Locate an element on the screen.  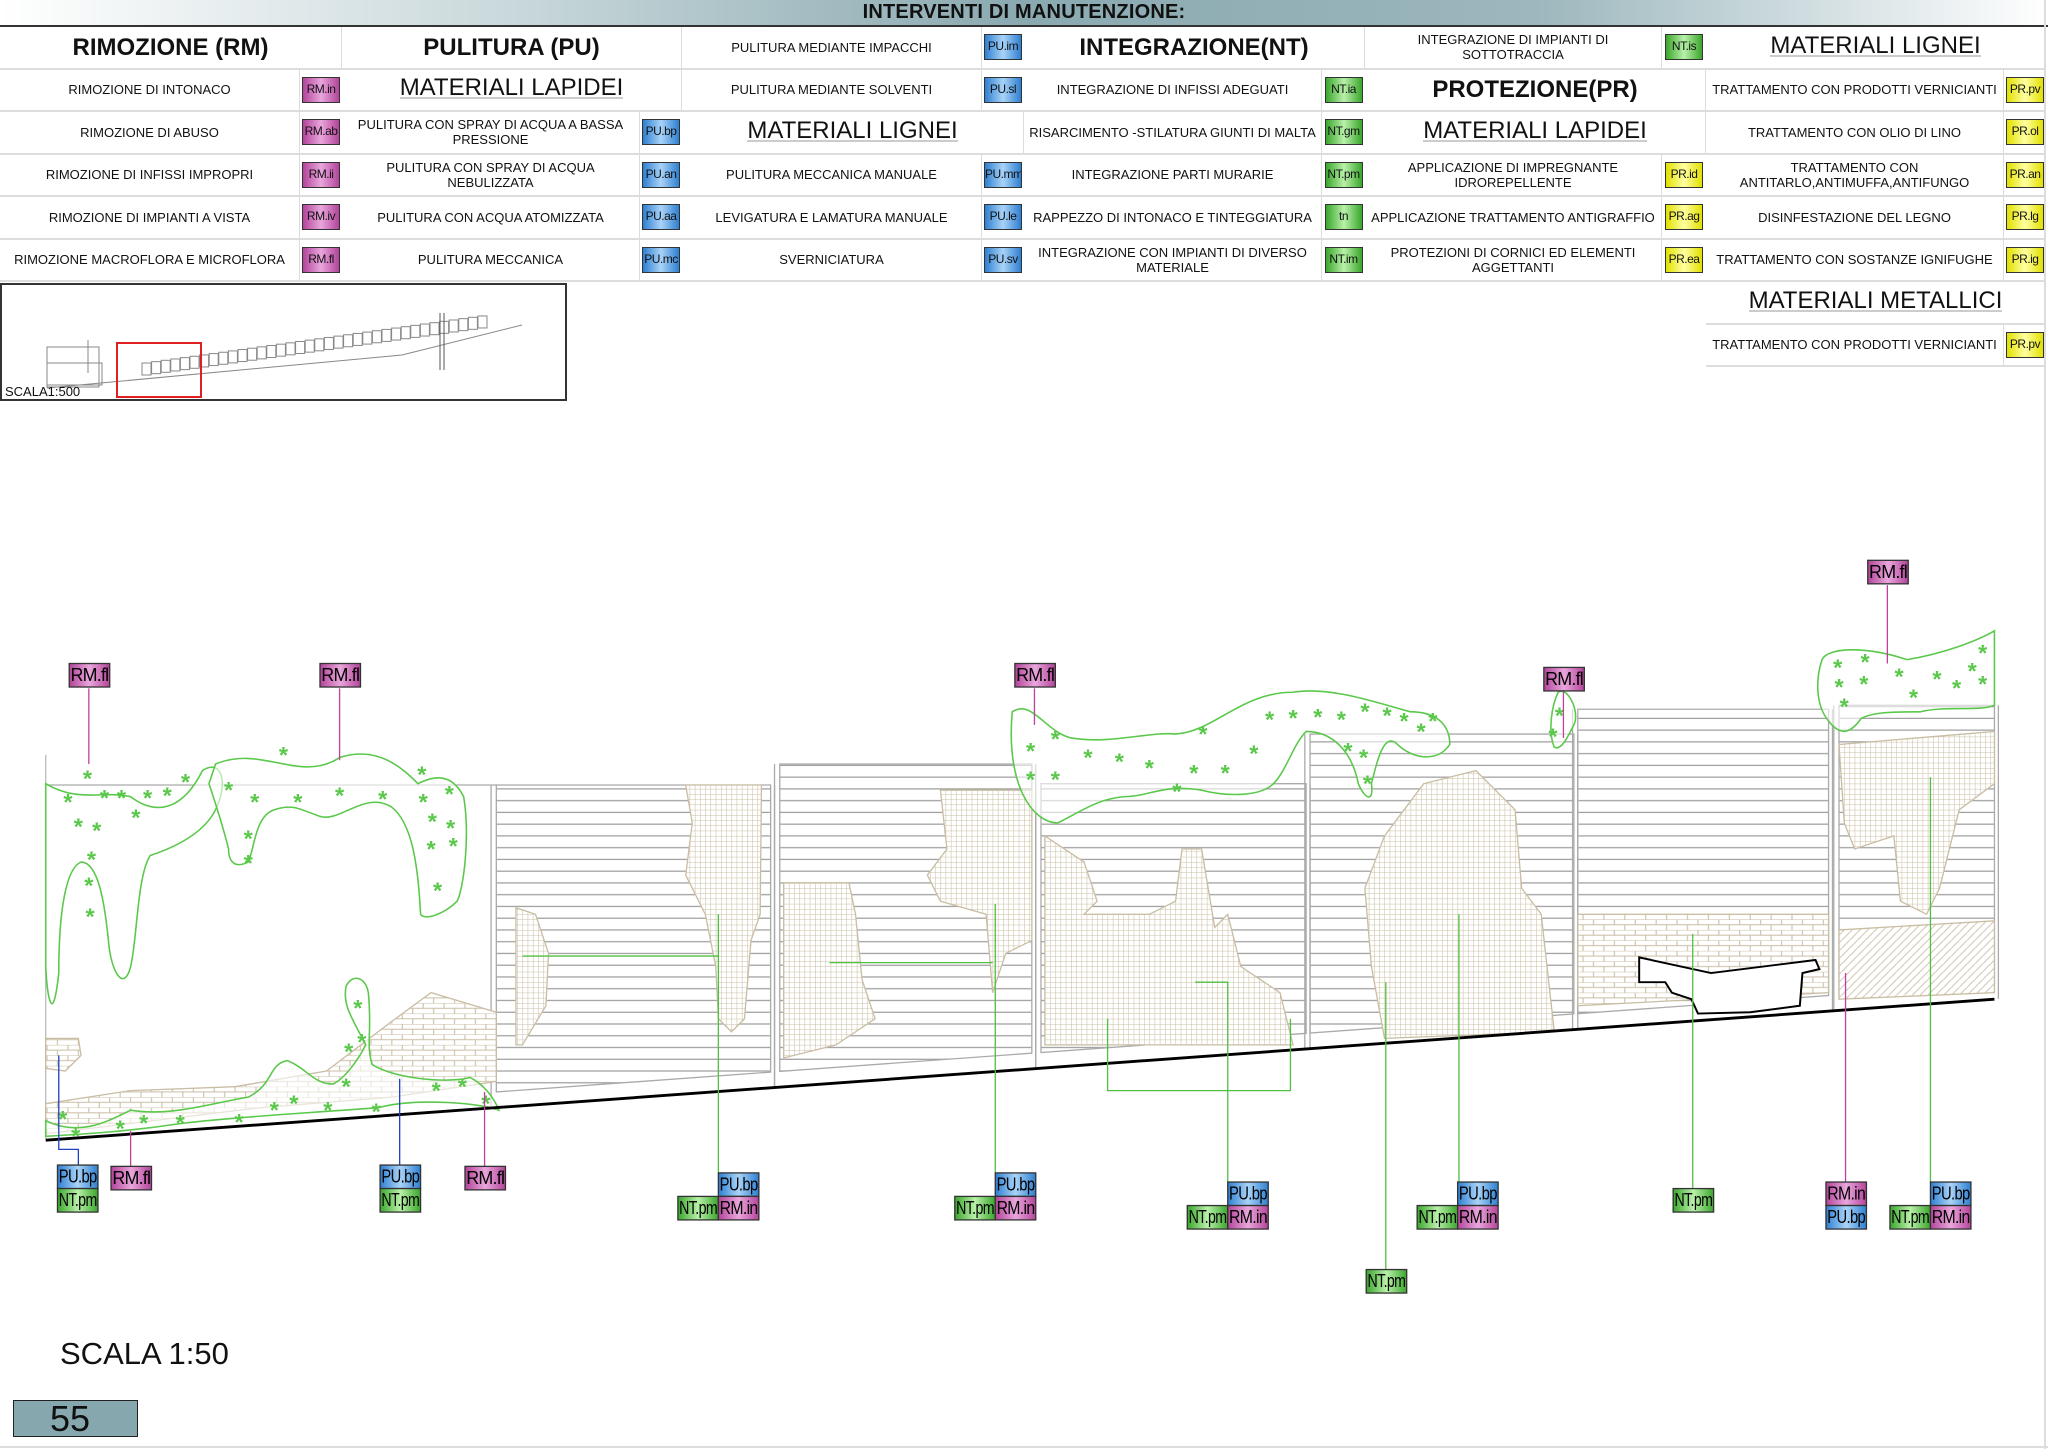
vegetation-outline is located at coordinates (272, 1057).